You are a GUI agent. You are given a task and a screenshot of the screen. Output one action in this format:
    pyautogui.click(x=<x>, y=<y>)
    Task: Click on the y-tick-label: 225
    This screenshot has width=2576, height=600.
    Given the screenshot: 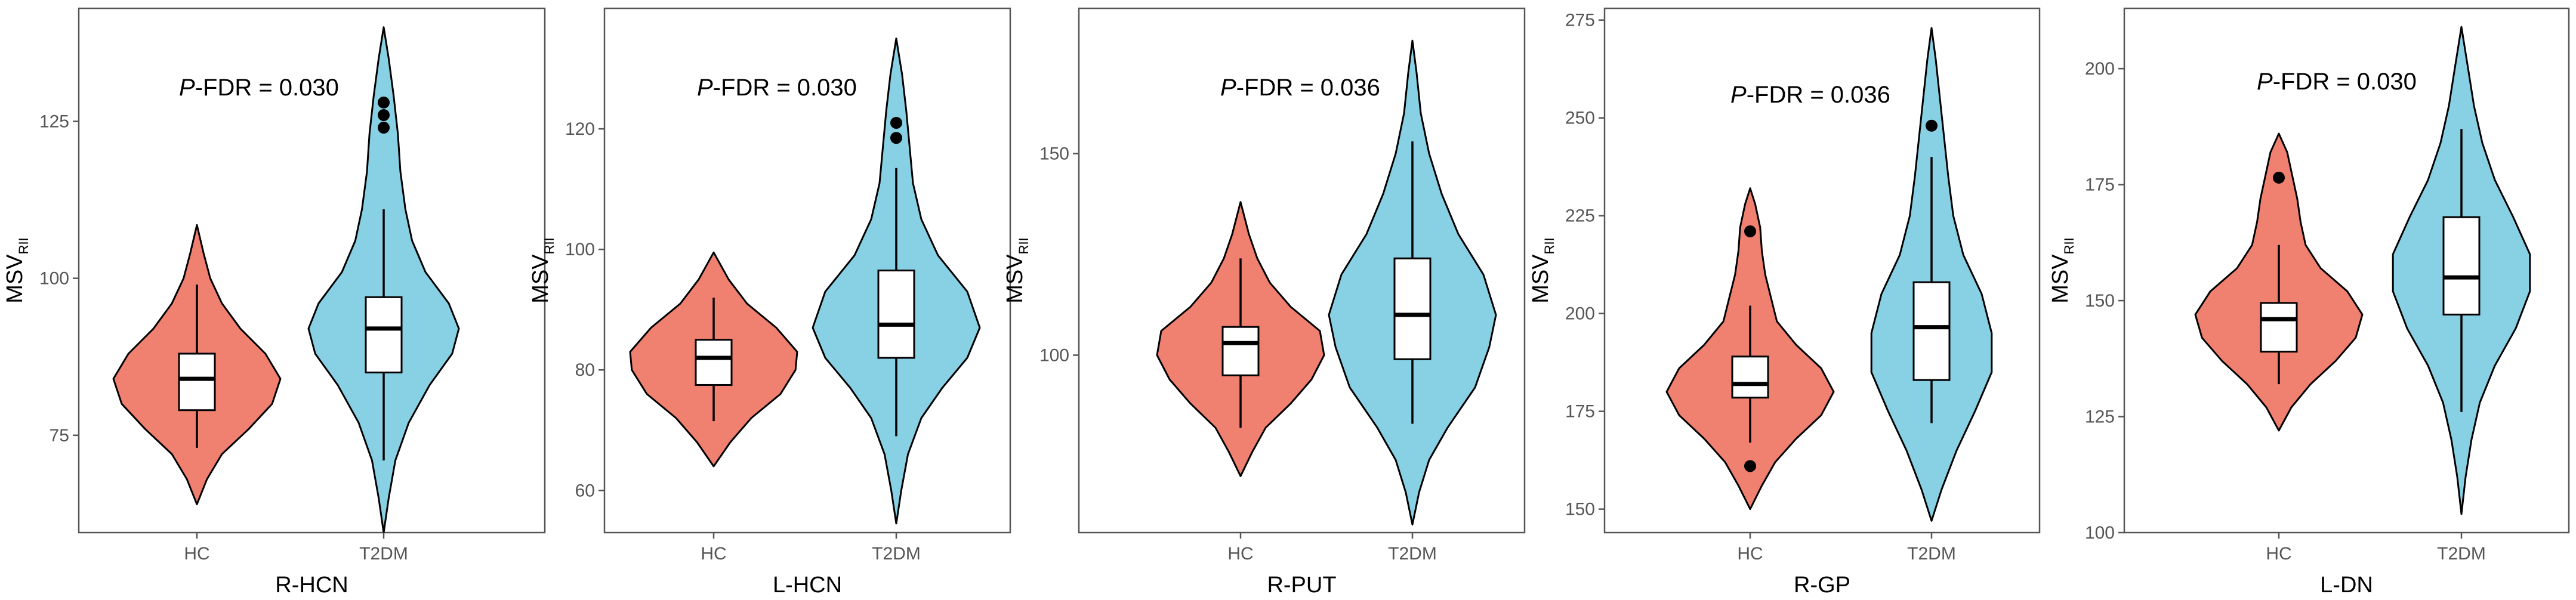 What is the action you would take?
    pyautogui.click(x=1580, y=216)
    